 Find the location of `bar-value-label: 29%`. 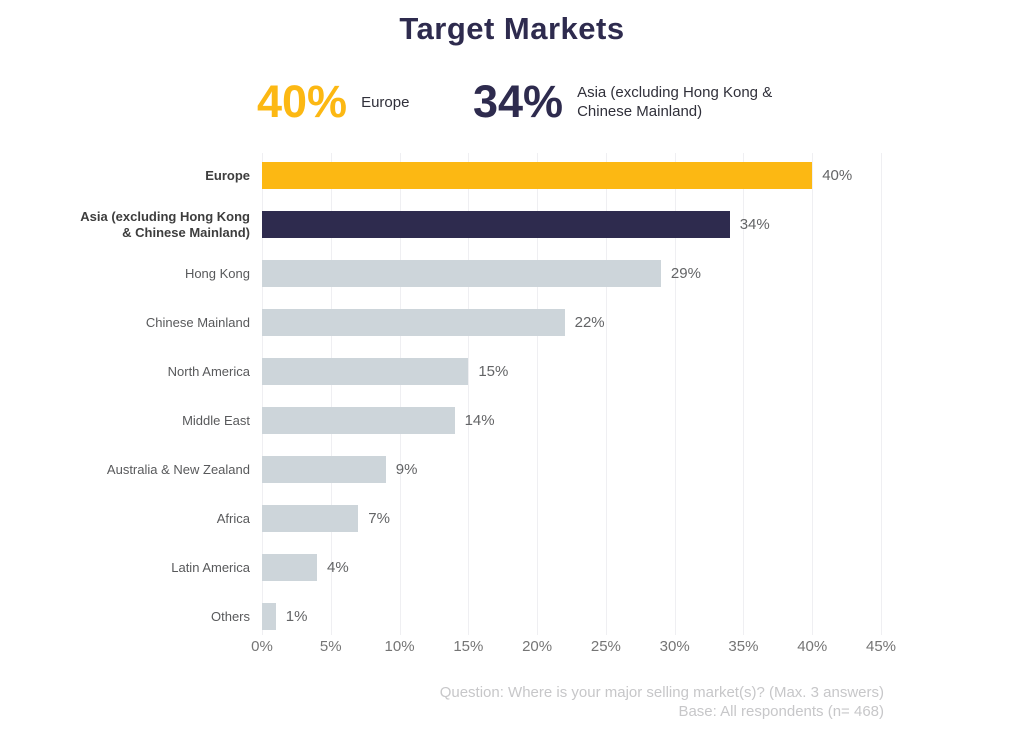

bar-value-label: 29% is located at coordinates (685, 273).